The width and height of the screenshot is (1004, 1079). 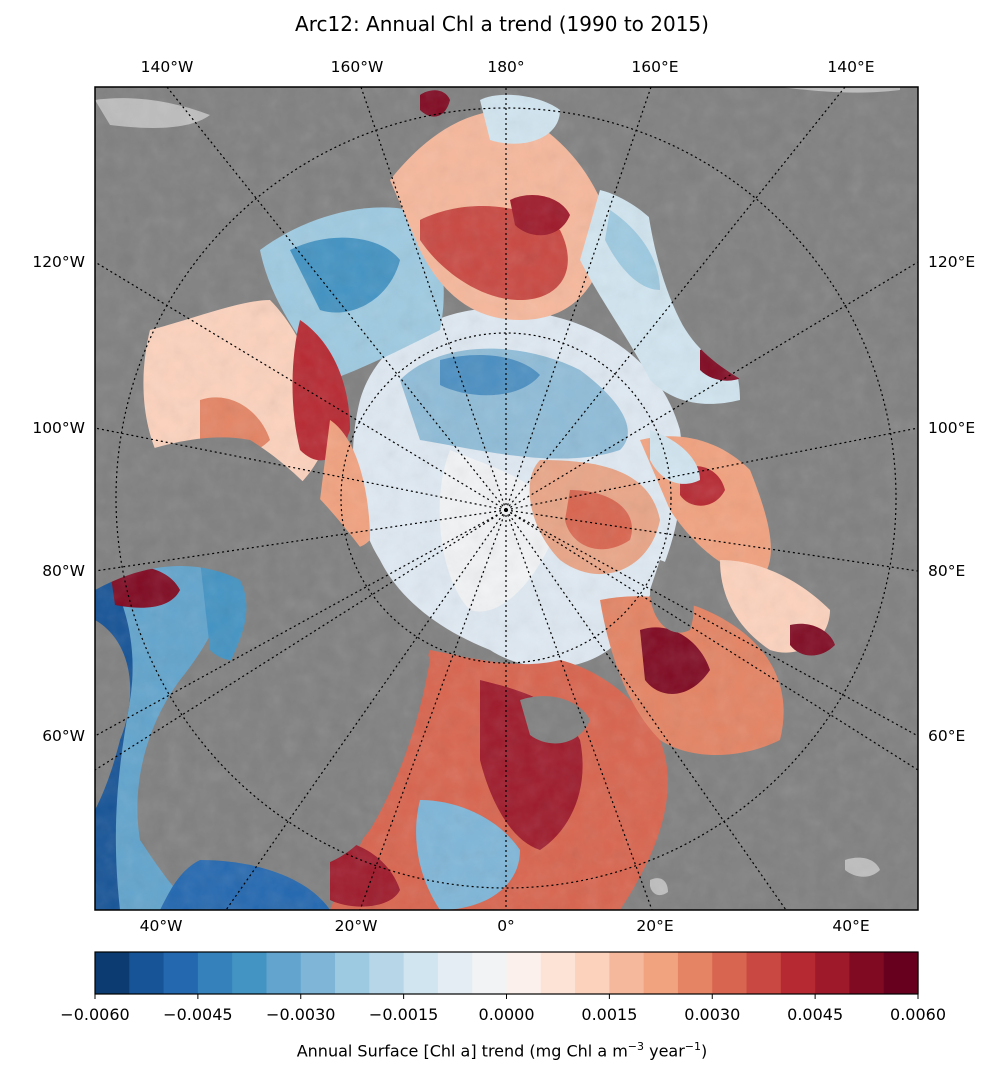 What do you see at coordinates (357, 67) in the screenshot?
I see `top-lon-label-2: 160°W` at bounding box center [357, 67].